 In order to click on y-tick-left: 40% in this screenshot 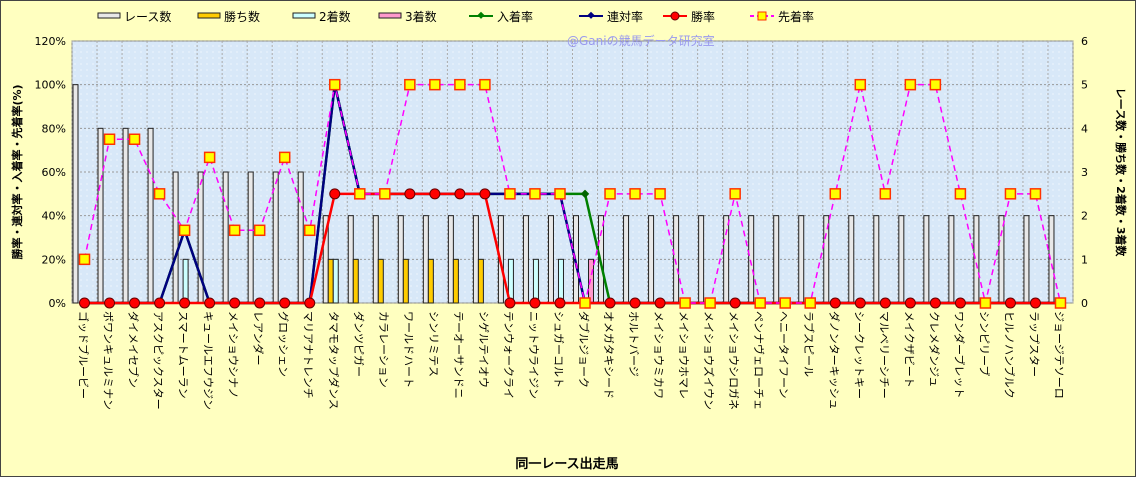, I will do `click(54, 216)`.